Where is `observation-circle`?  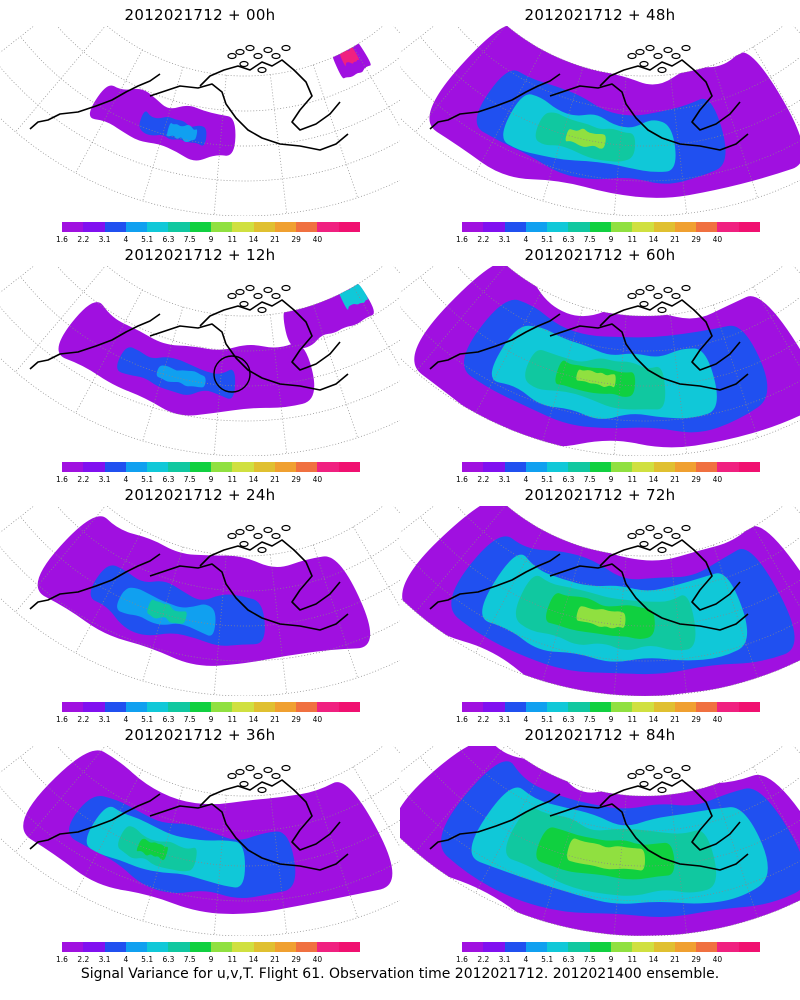 observation-circle is located at coordinates (232, 374).